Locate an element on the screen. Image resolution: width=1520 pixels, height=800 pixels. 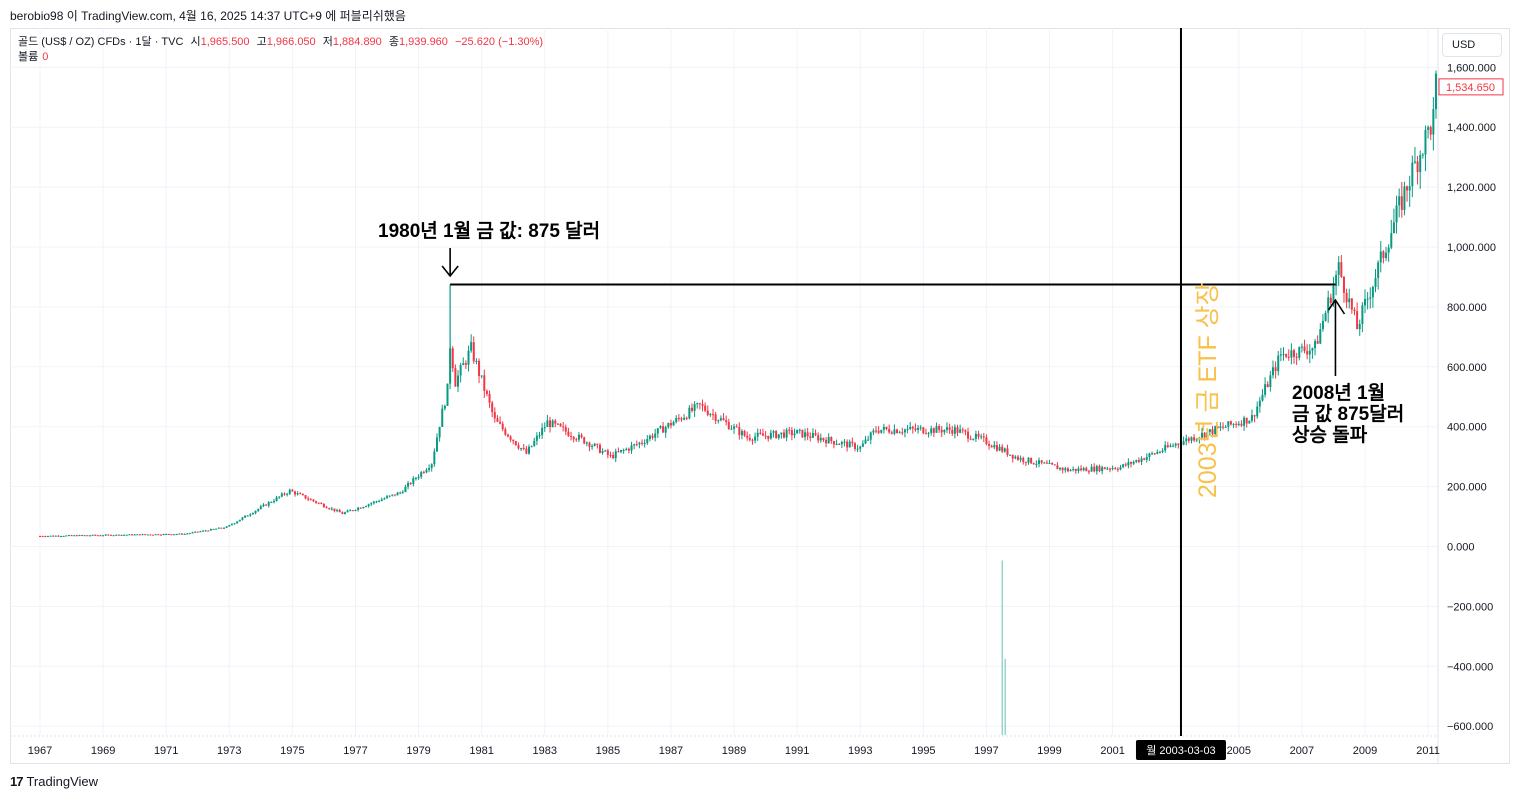
symbol-name: 골드 (US$ / OZ) CFDs · 1달 · TVC is located at coordinates (101, 42).